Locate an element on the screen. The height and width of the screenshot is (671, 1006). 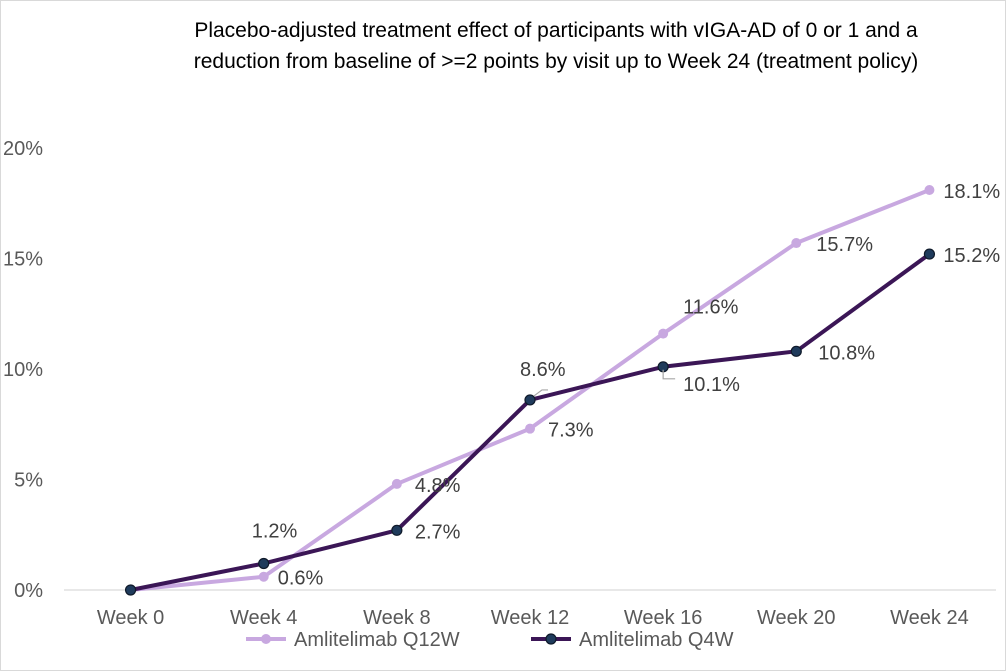
y-tick-label: 20% is located at coordinates (23, 149).